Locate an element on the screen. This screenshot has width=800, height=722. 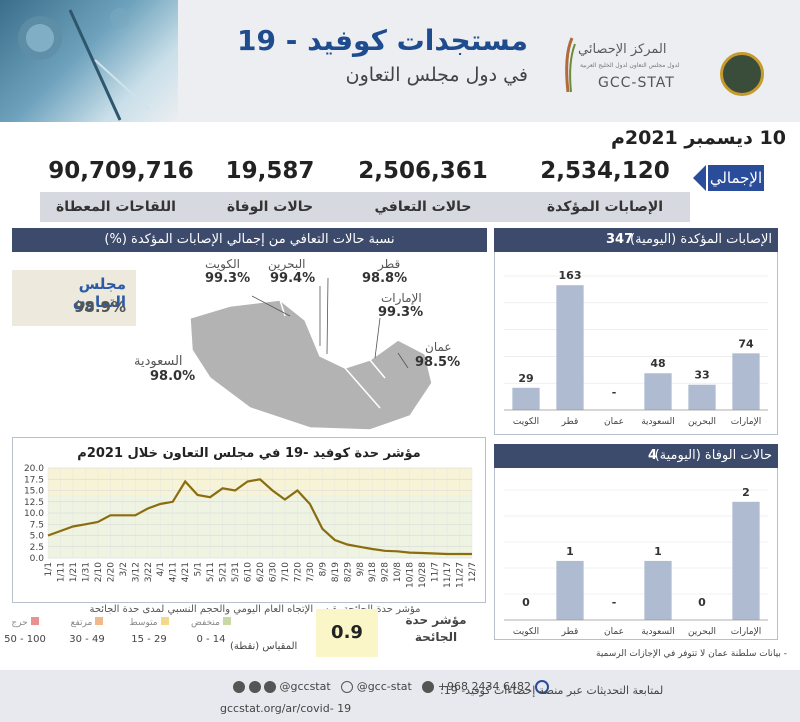
scale-item-label: مرتفع is located at coordinates (87, 622).